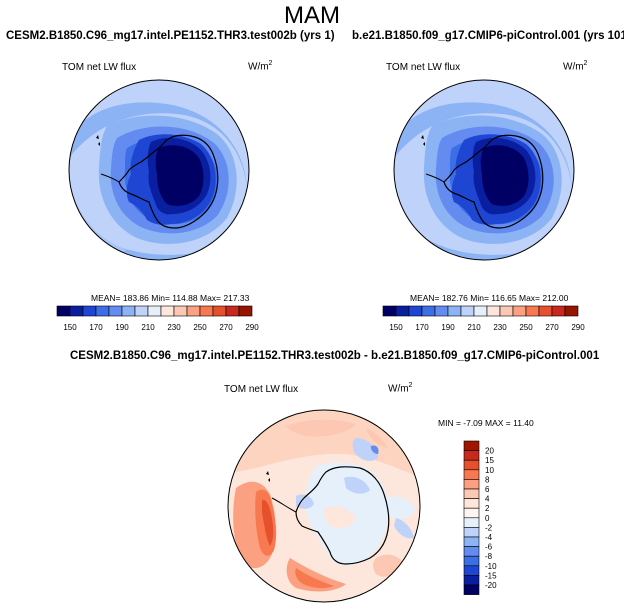 The width and height of the screenshot is (624, 610). What do you see at coordinates (261, 389) in the screenshot?
I see `panel-3-variable: TOM net LW flux` at bounding box center [261, 389].